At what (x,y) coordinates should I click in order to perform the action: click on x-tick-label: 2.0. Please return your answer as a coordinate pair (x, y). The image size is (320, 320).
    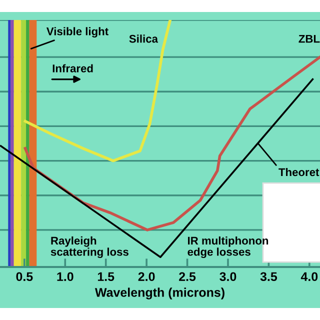
    Looking at the image, I should click on (146, 277).